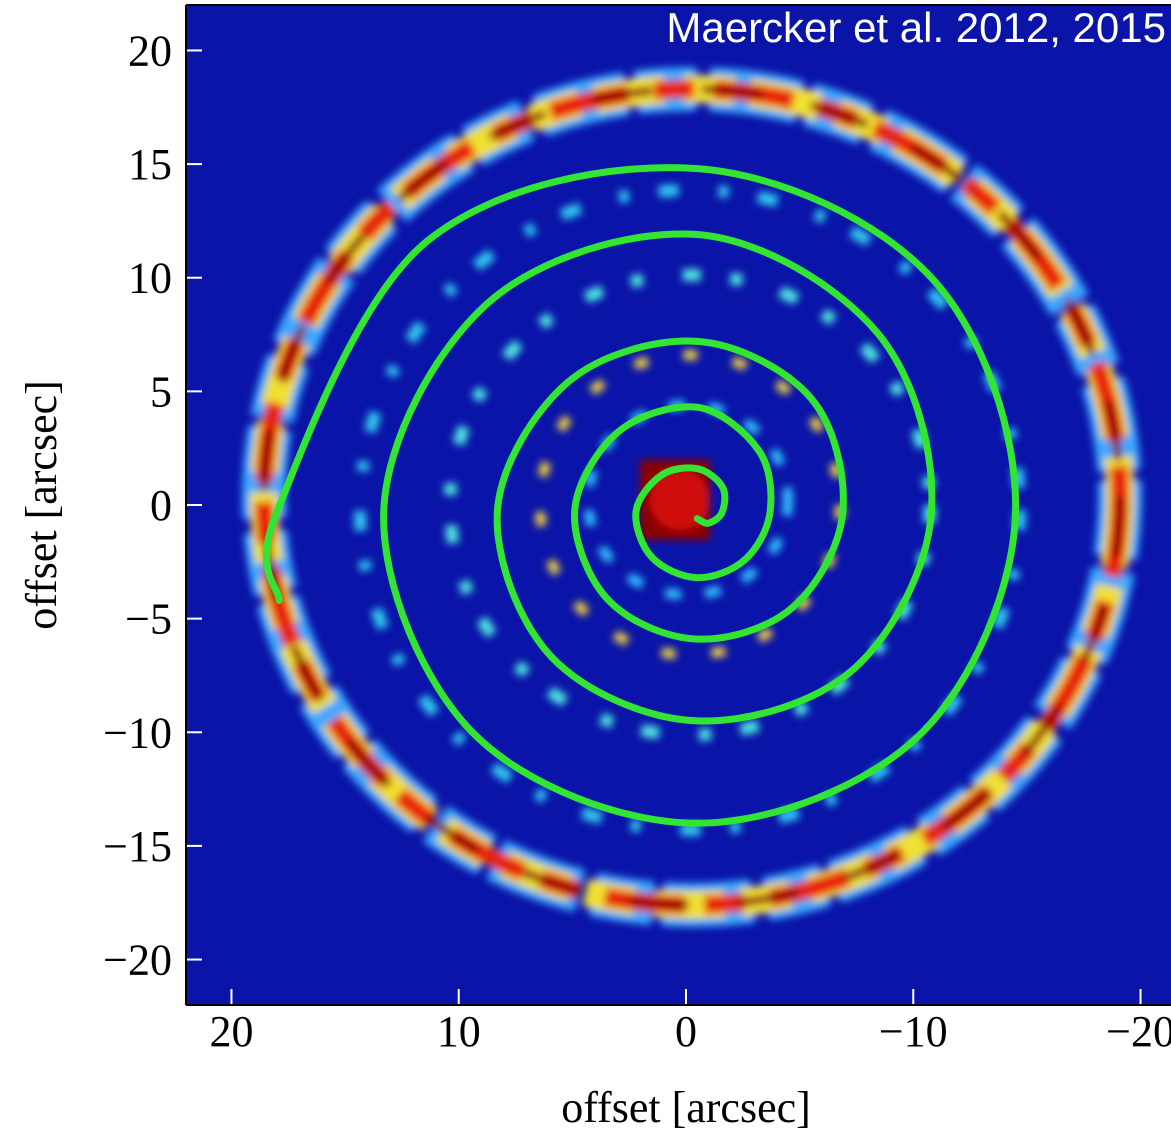 This screenshot has height=1137, width=1171. Describe the element at coordinates (150, 164) in the screenshot. I see `y-tick-label: 15` at that location.